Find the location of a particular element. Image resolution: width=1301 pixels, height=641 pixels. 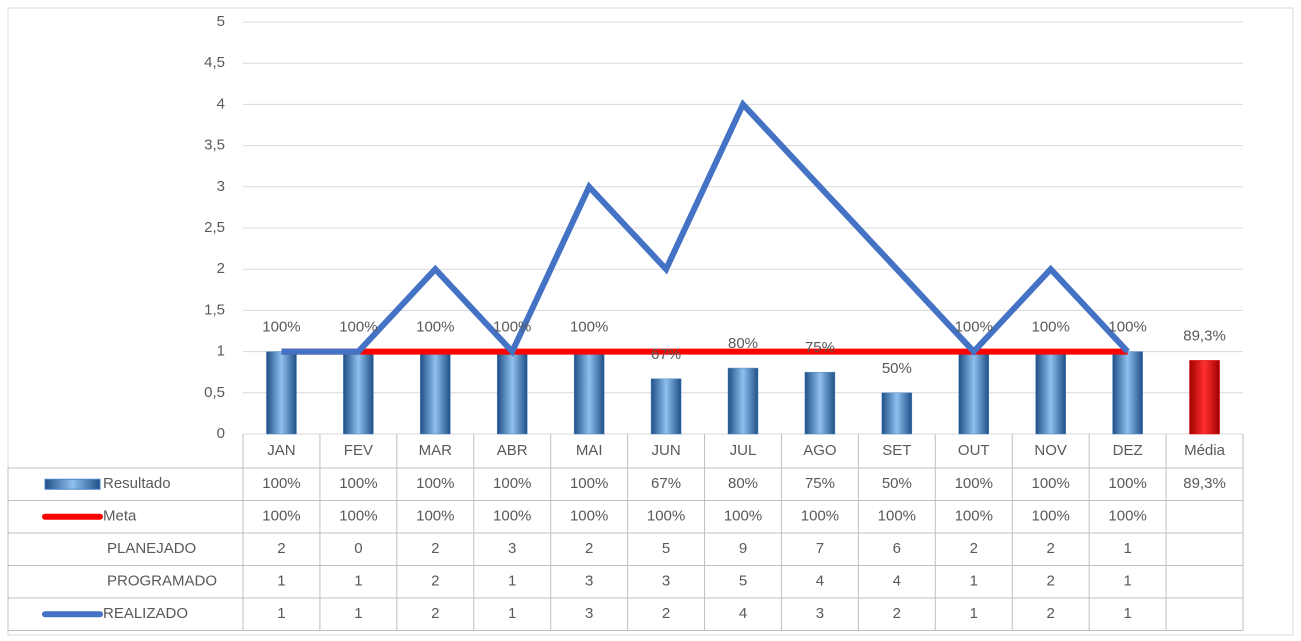

data-label: 50% is located at coordinates (897, 368).